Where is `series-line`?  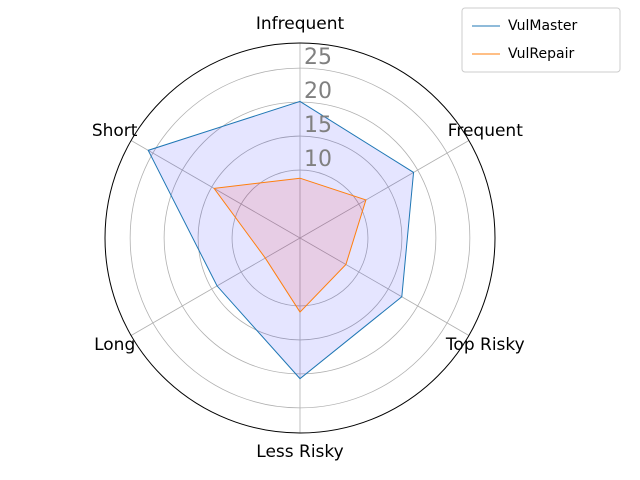
series-line is located at coordinates (290, 245).